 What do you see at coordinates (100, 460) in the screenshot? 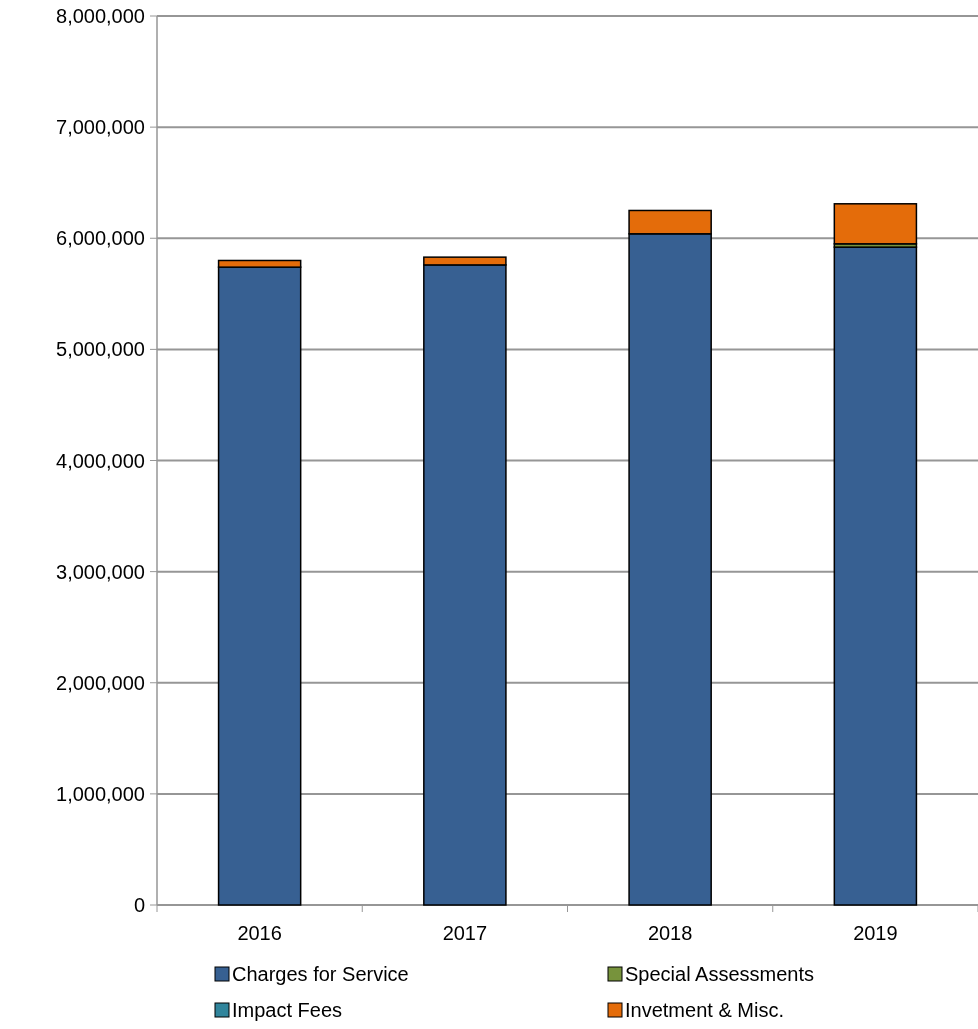
I see `y-tick-label: 4,000,000` at bounding box center [100, 460].